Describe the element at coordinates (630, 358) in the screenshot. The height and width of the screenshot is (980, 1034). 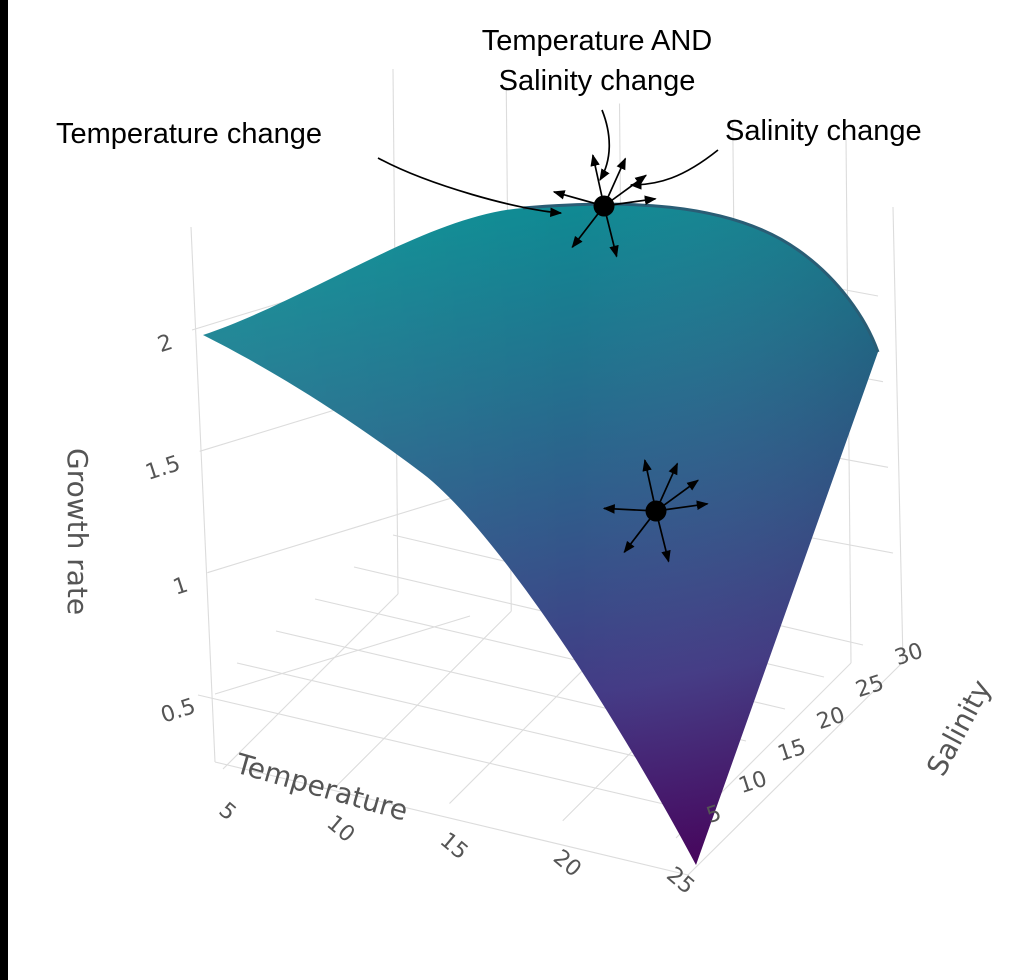
I see `markers` at that location.